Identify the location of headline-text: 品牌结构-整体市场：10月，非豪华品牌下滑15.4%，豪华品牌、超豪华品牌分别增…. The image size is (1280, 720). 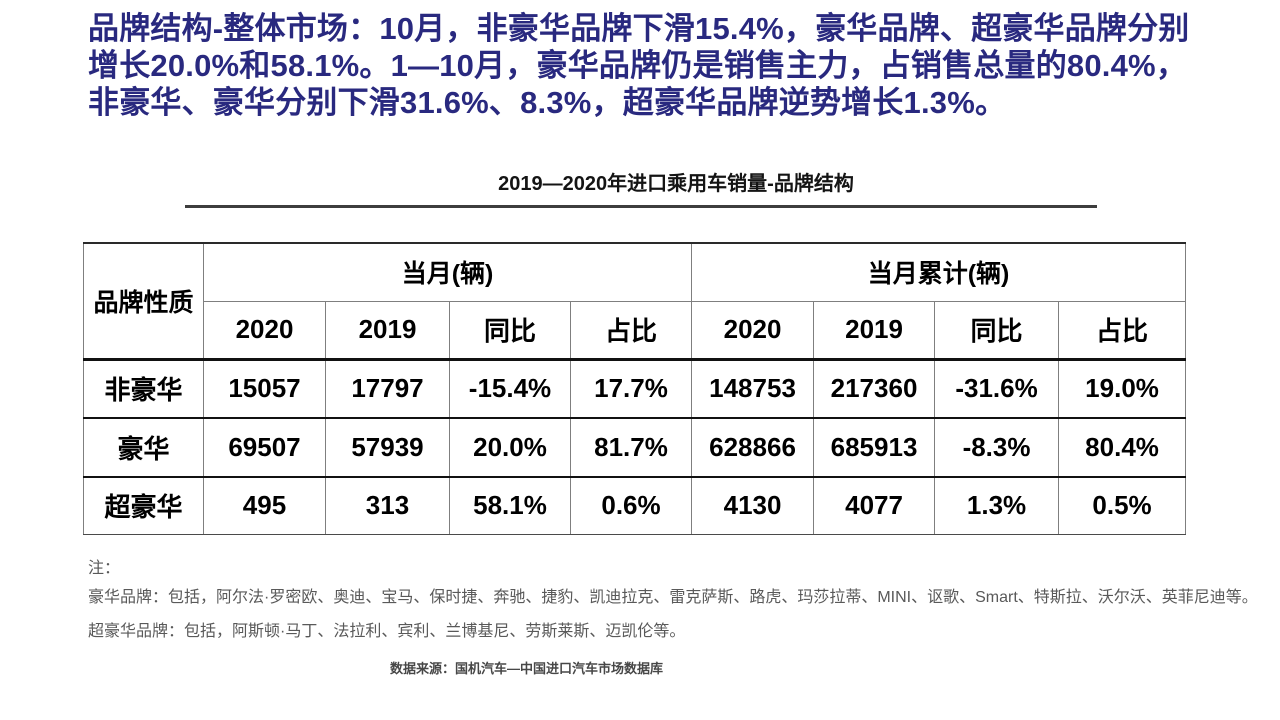
(639, 65).